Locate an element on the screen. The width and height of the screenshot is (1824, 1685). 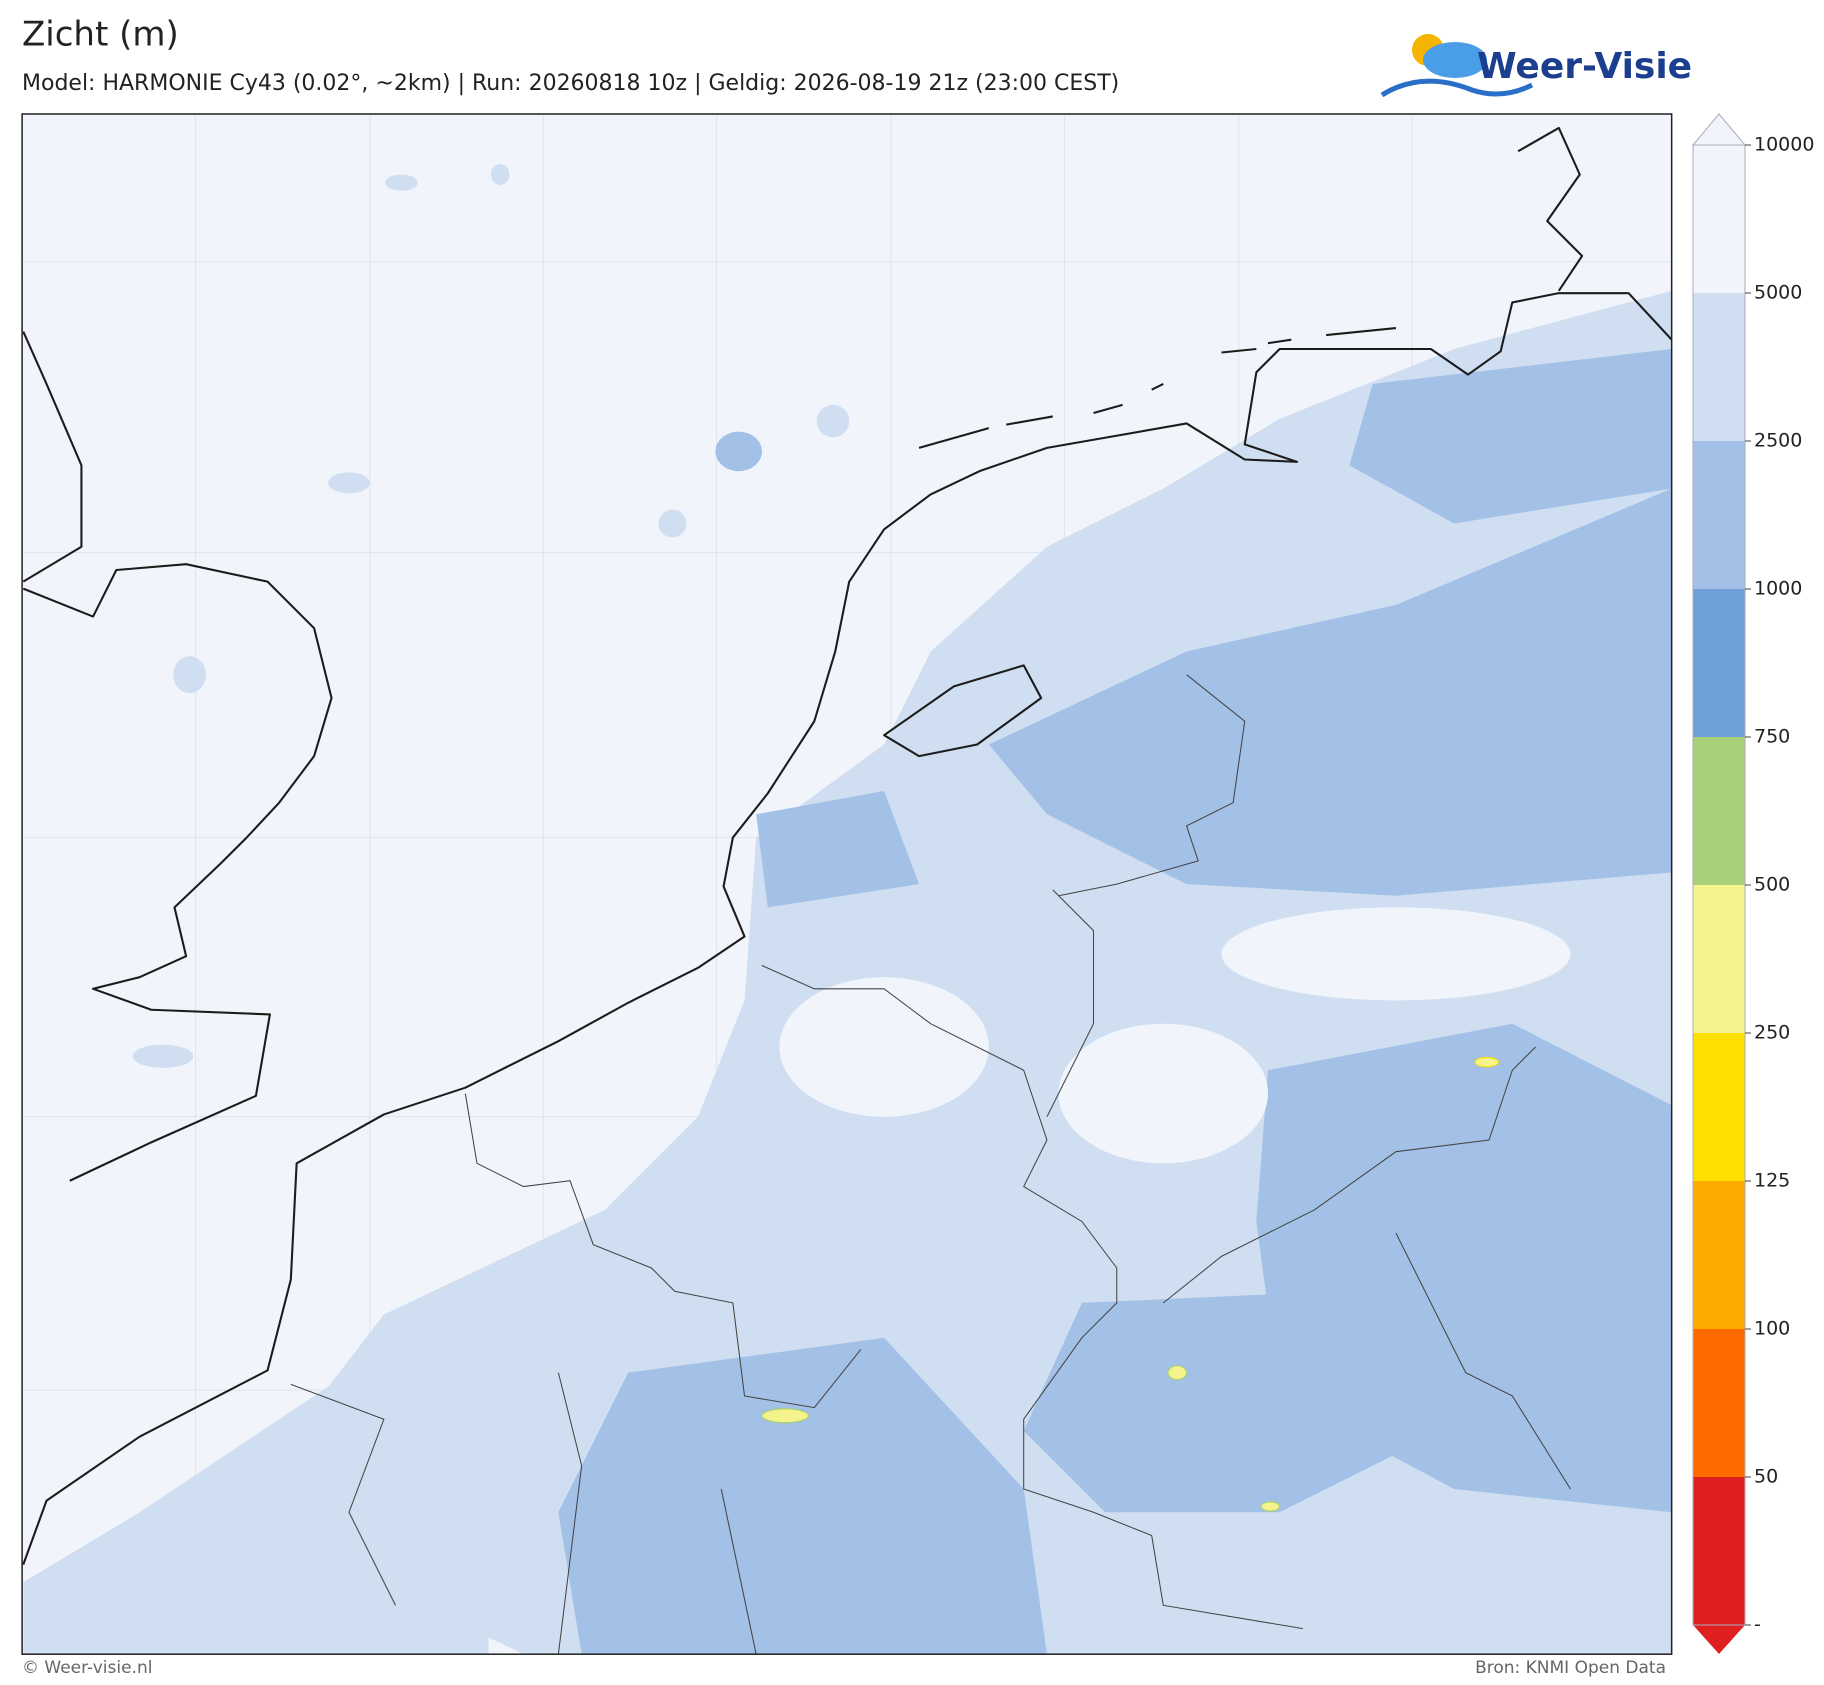
colorbar-label: 125 is located at coordinates (1772, 1181).